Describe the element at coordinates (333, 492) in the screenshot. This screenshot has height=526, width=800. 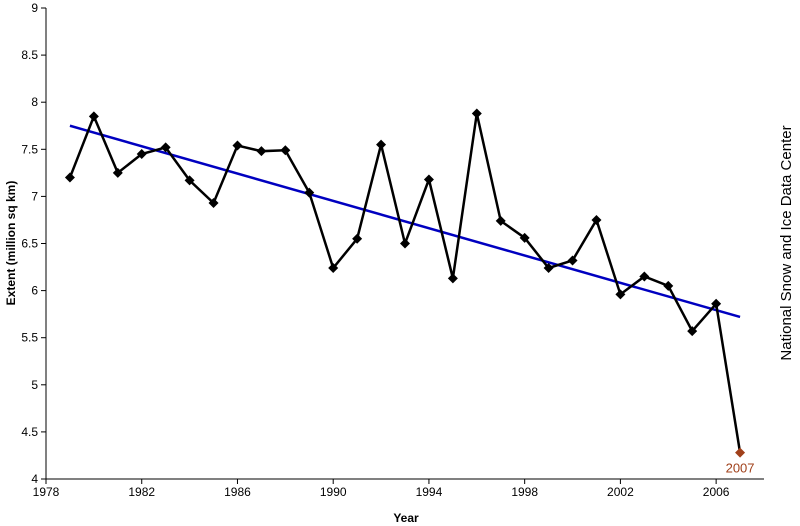
I see `x-tick-label: 1990` at that location.